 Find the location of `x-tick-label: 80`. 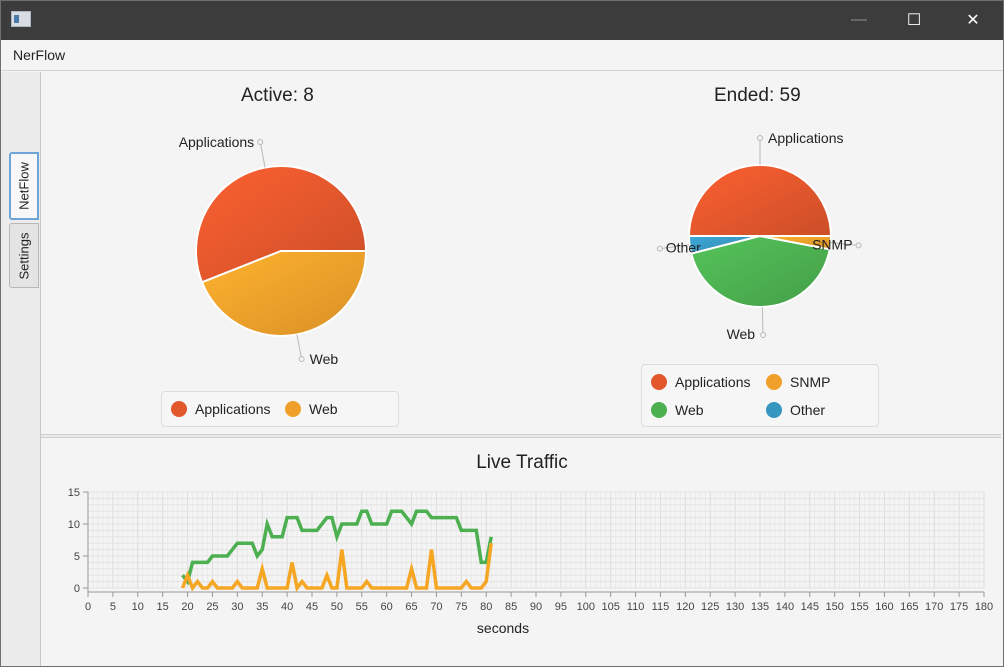

x-tick-label: 80 is located at coordinates (486, 607).